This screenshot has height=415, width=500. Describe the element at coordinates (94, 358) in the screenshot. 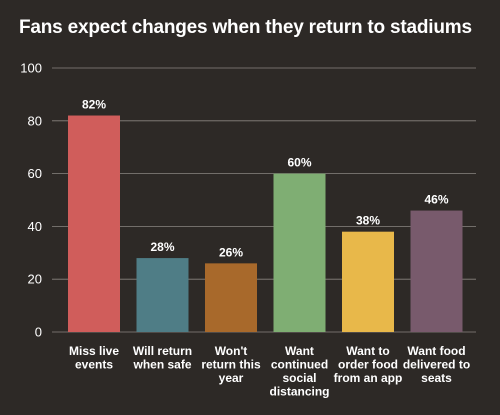

I see `x-category-label: Miss live events` at that location.